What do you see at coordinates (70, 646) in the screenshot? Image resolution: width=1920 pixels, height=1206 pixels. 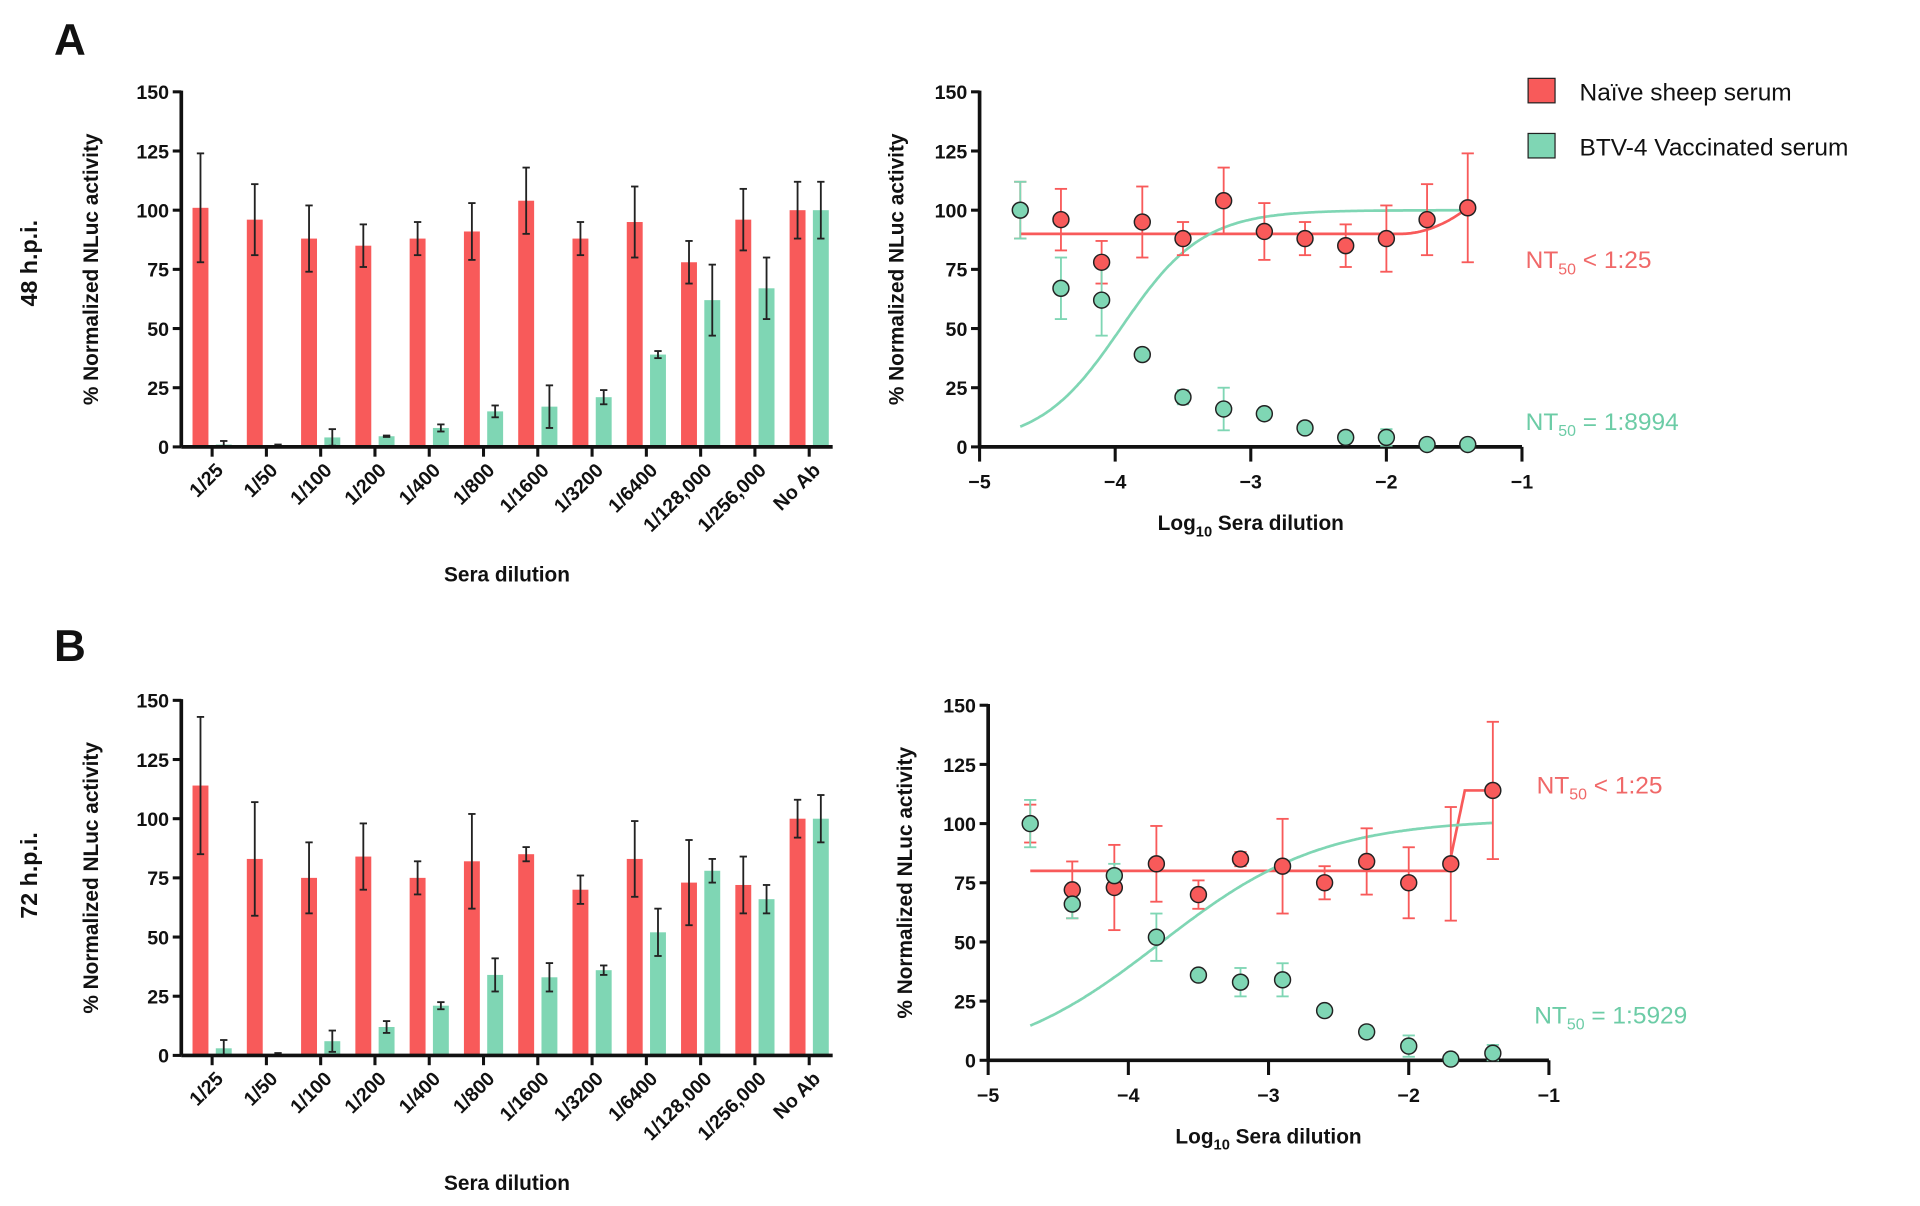 I see `panel-label-b: B` at bounding box center [70, 646].